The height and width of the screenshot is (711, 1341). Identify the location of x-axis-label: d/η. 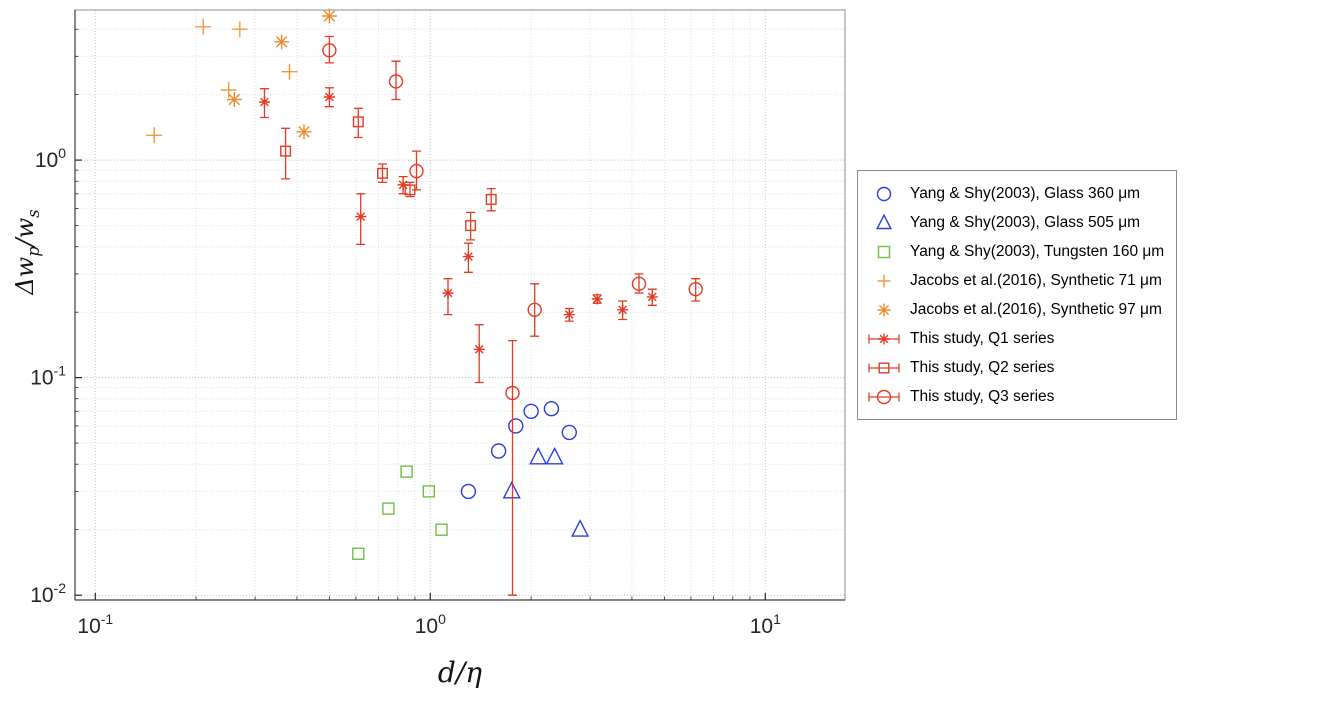
(460, 672).